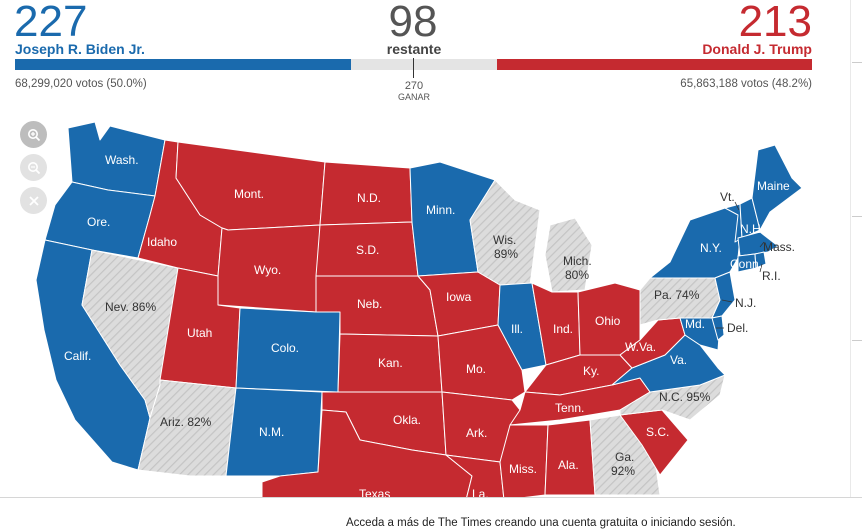  Describe the element at coordinates (459, 297) in the screenshot. I see `label-iowa: Iowa` at that location.